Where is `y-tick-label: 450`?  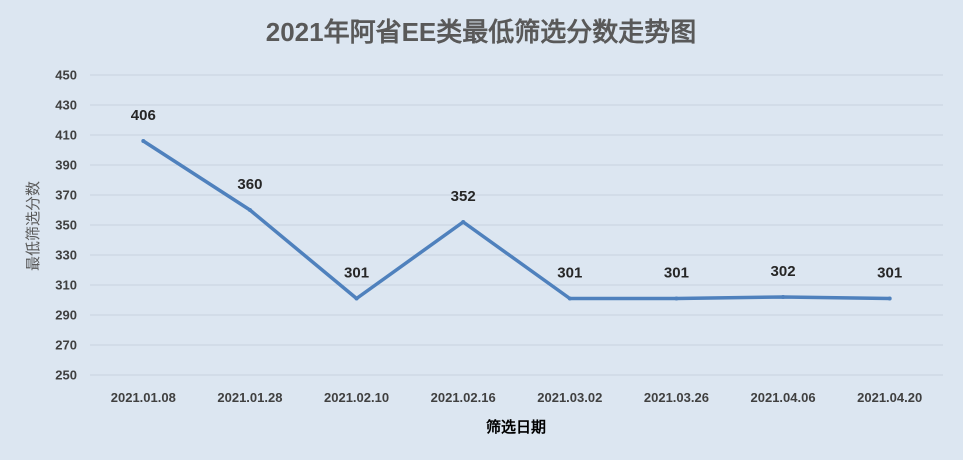 y-tick-label: 450 is located at coordinates (66, 75).